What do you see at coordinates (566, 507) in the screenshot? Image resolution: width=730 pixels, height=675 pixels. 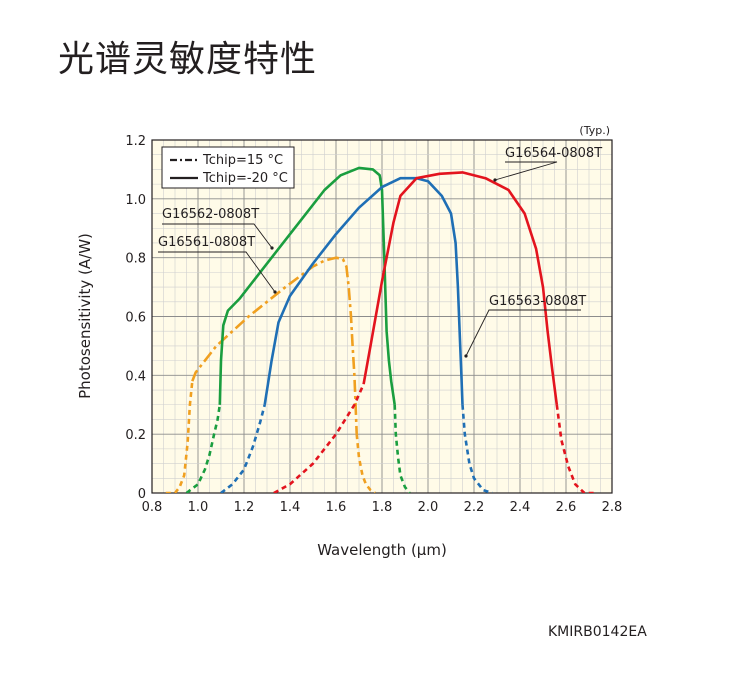 I see `x-tick-label: 2.6` at bounding box center [566, 507].